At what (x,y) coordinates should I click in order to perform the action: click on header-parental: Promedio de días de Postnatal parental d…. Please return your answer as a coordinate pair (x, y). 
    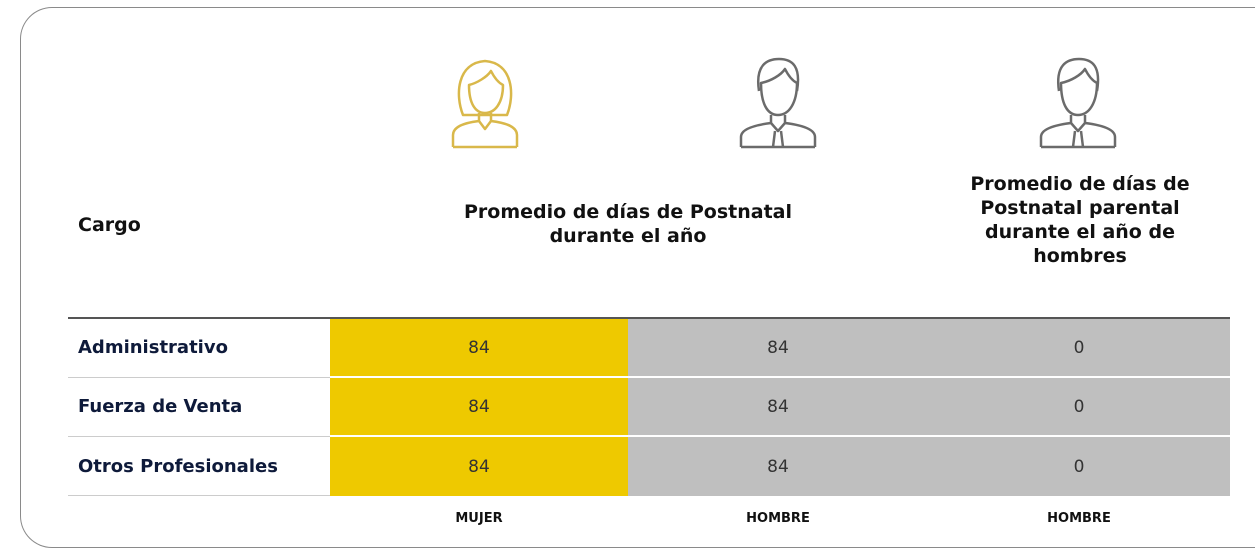
    Looking at the image, I should click on (1080, 220).